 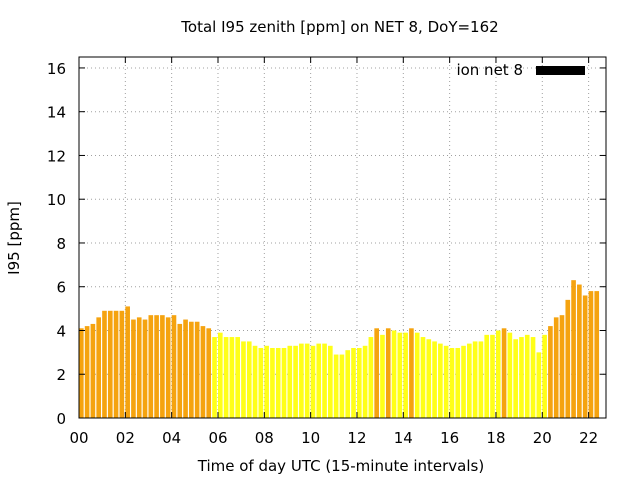 What do you see at coordinates (333, 438) in the screenshot?
I see `x-tick-labels: 00 02 04 06 08 10 12 14 16 18 20 22` at bounding box center [333, 438].